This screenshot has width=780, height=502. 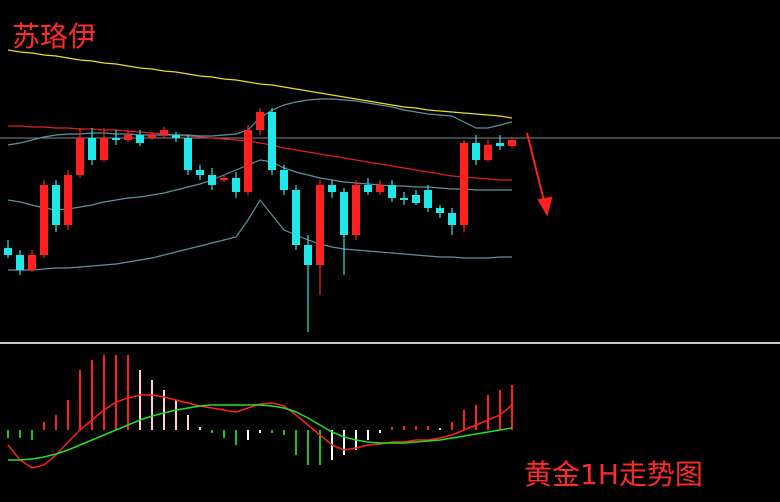 I want to click on arrow, so click(x=539, y=174).